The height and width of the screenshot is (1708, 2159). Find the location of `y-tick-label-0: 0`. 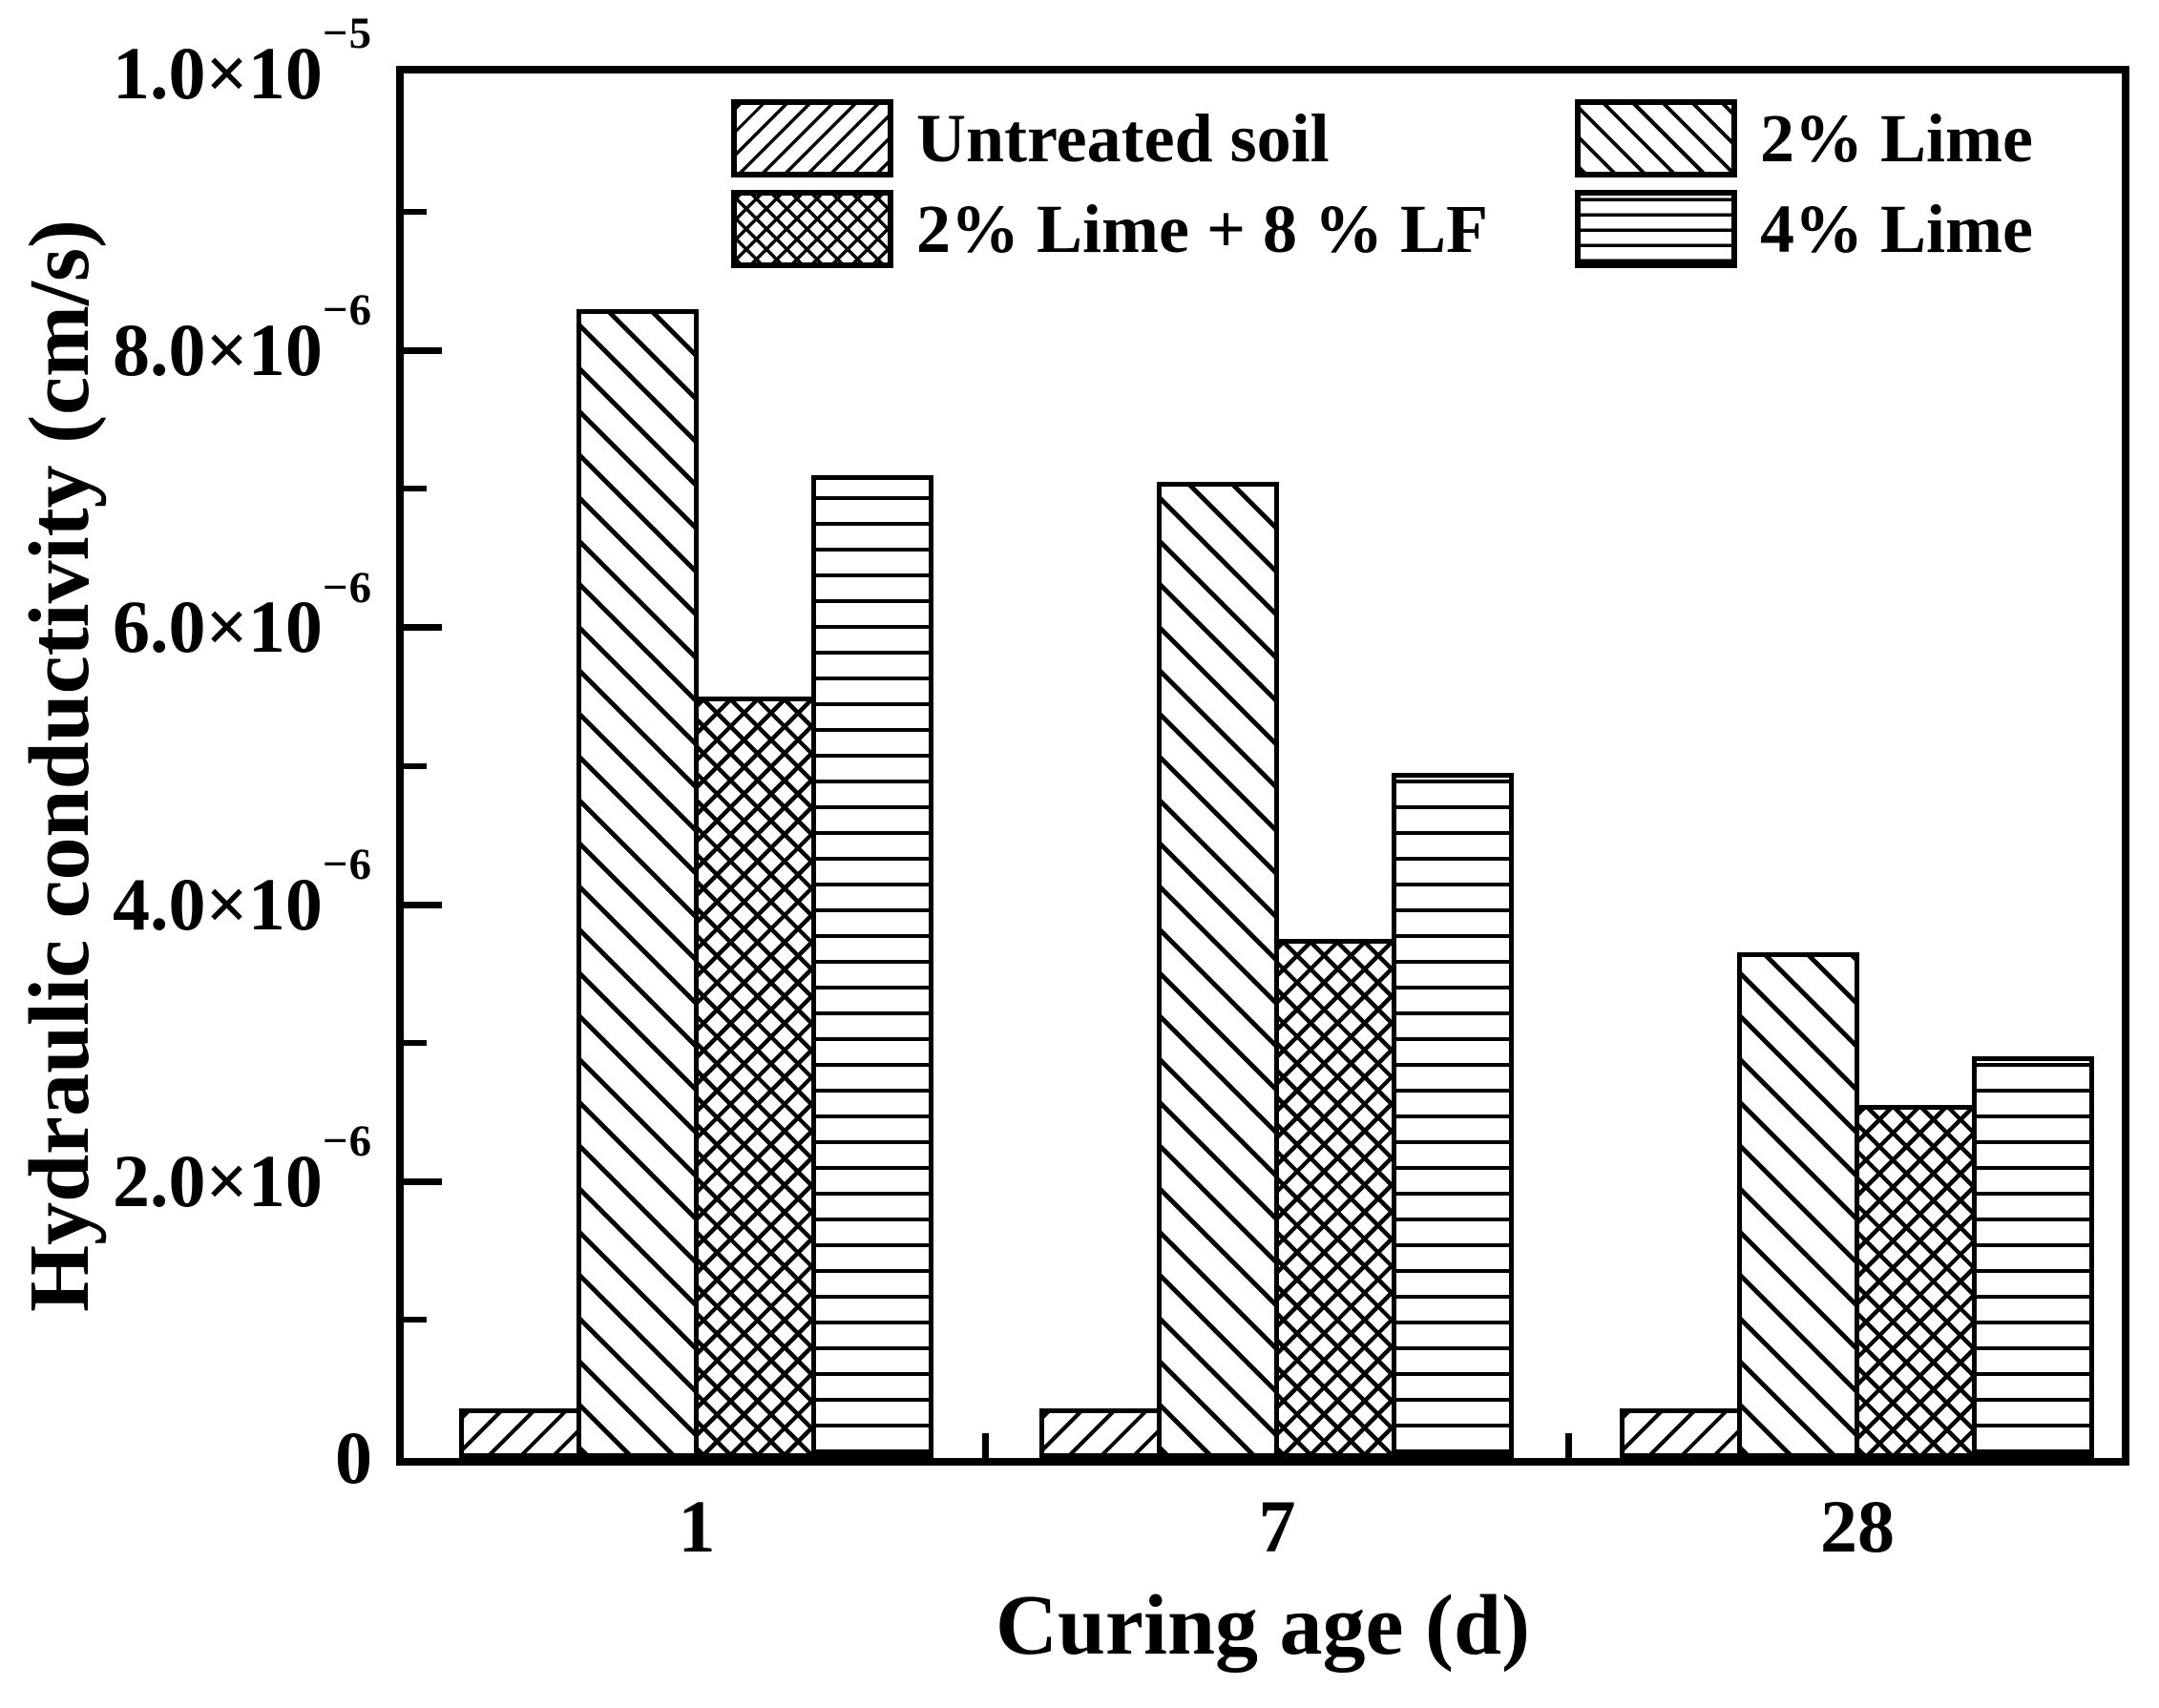

y-tick-label-0: 0 is located at coordinates (353, 1458).